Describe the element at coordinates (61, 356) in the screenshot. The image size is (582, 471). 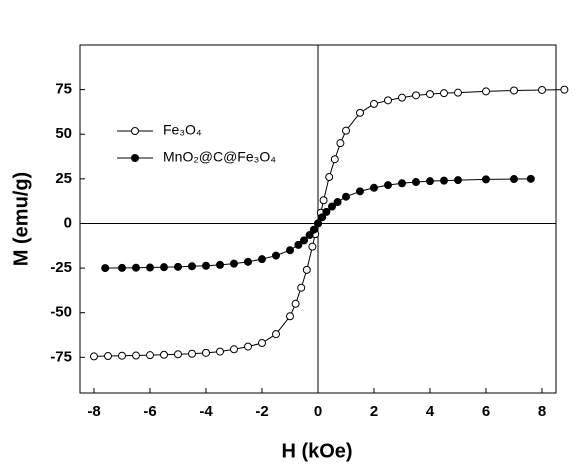
I see `y-tick-label: -75` at that location.